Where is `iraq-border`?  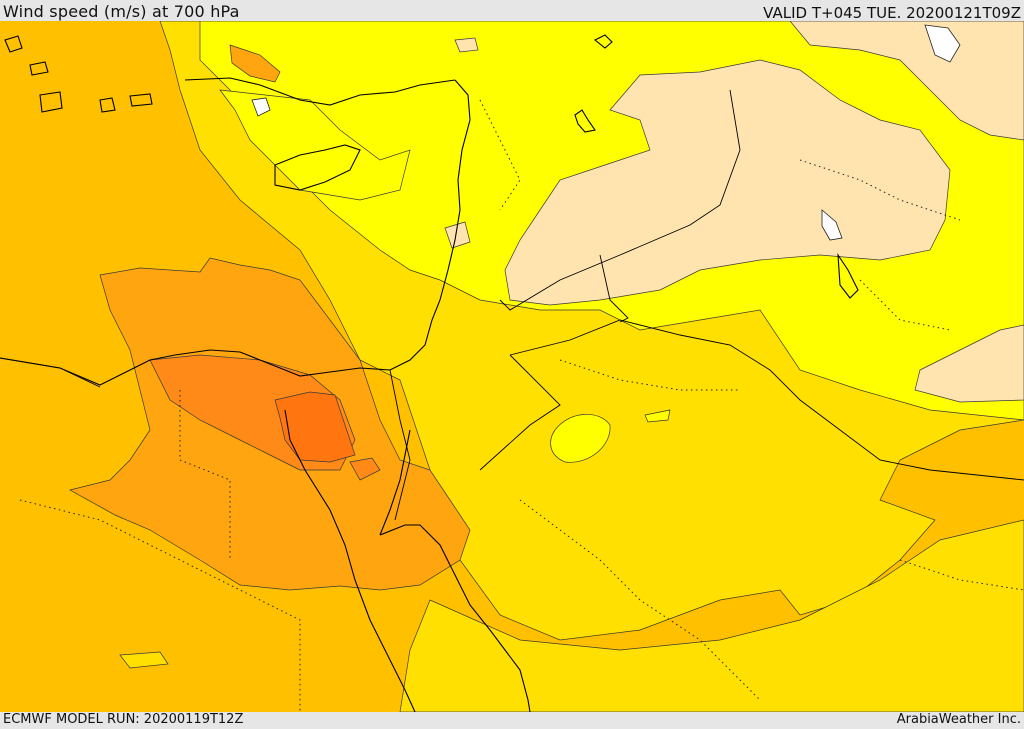
iraq-border is located at coordinates (620, 200).